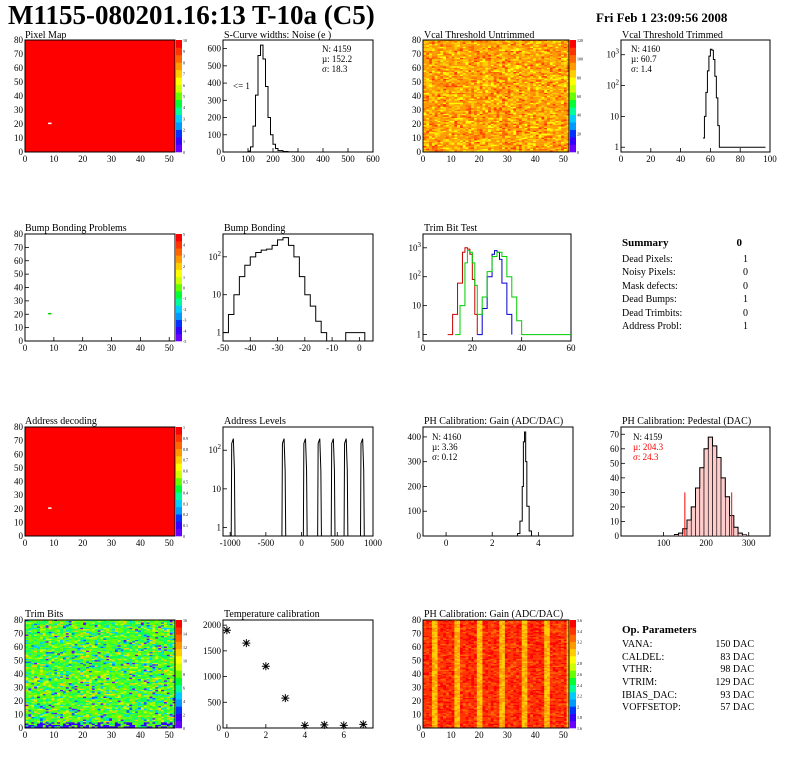  Describe the element at coordinates (19, 234) in the screenshot. I see `bump_problems-ytick-label: 80` at that location.